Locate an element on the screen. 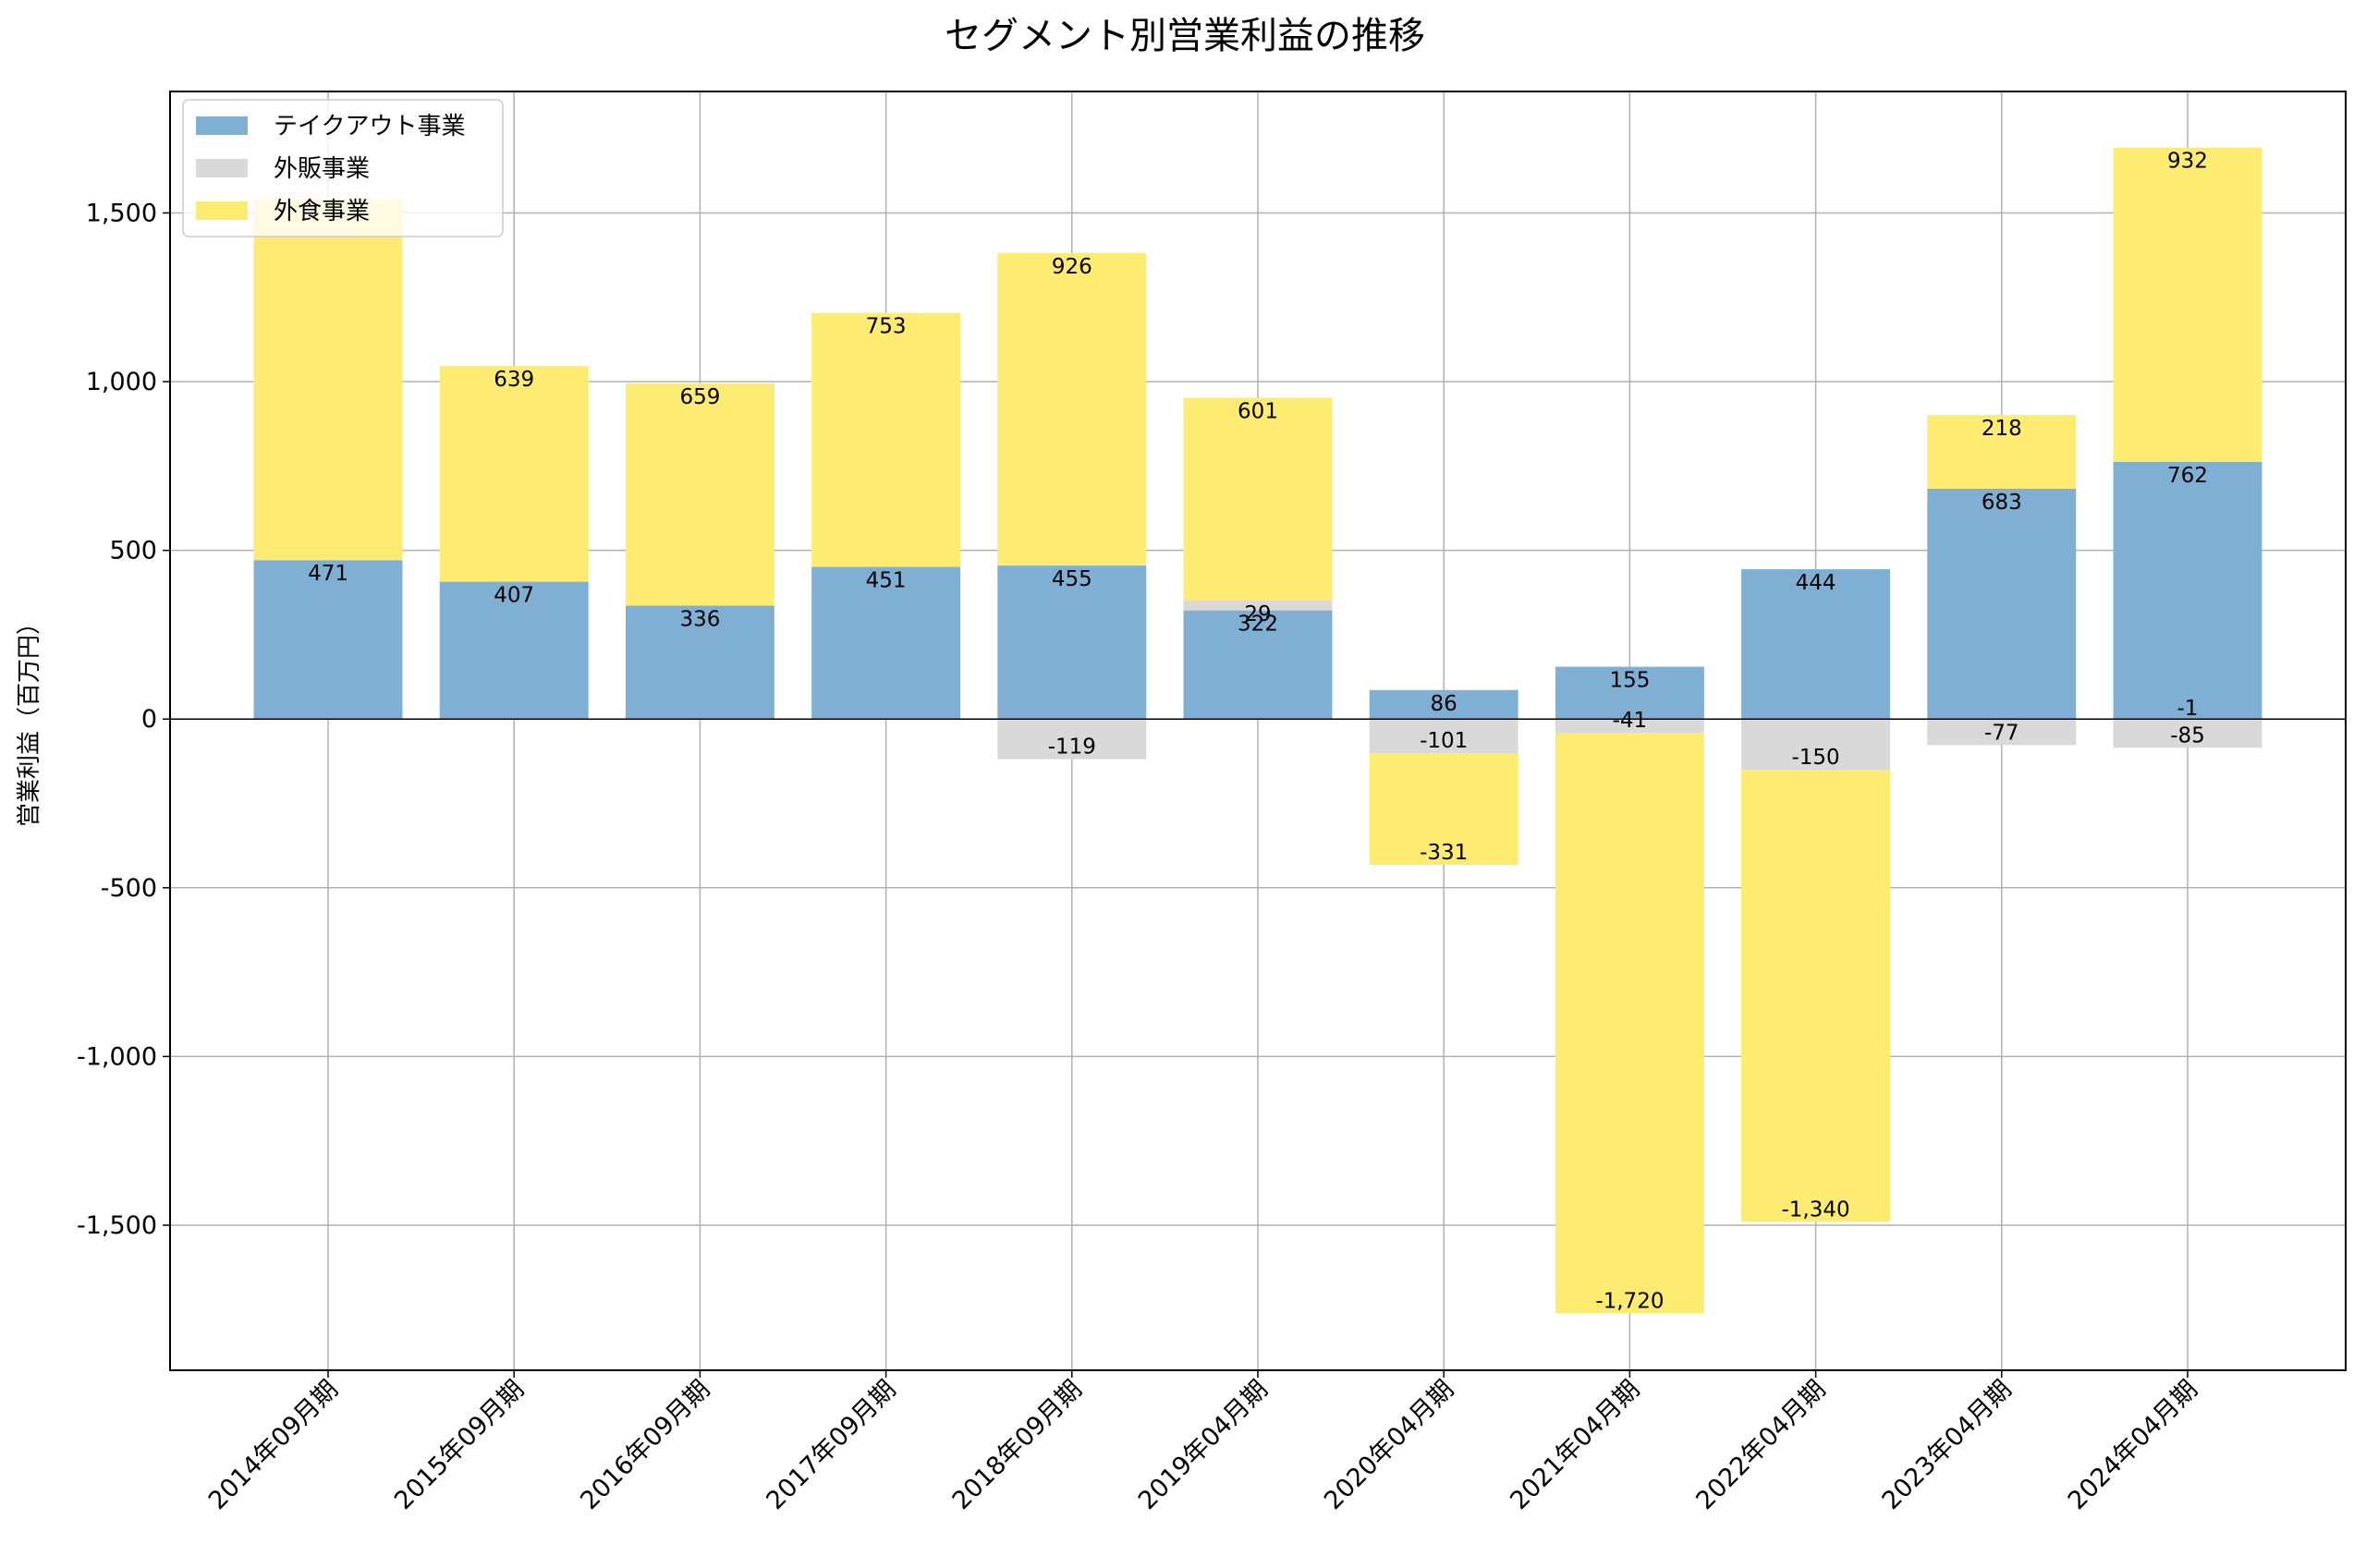  y-tick-label: 1,500 is located at coordinates (121, 213).